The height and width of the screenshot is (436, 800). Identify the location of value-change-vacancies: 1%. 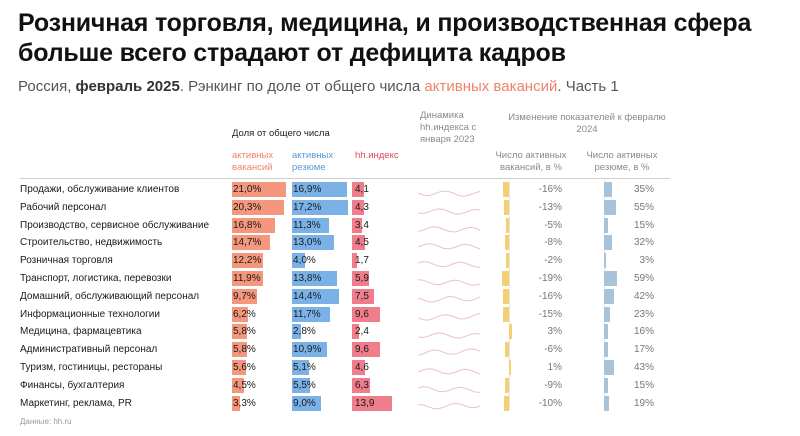
(554, 367).